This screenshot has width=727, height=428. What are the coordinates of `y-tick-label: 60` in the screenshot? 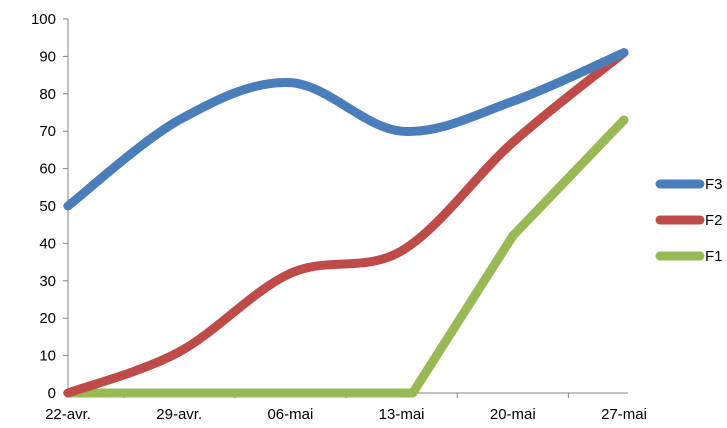 It's located at (47, 169).